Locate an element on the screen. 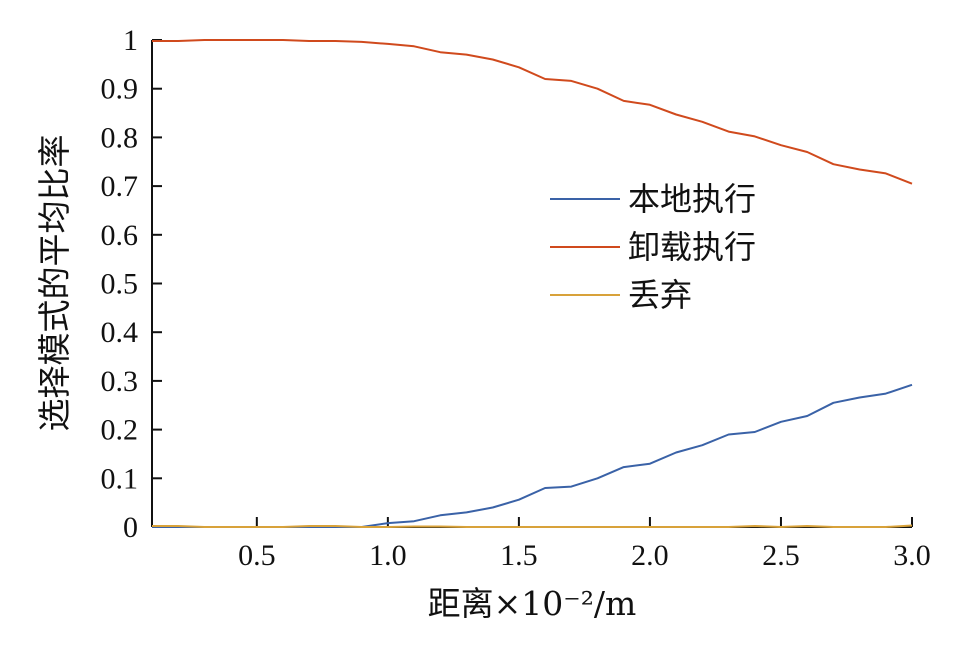 This screenshot has height=648, width=956. y-tick-label: 0 is located at coordinates (130, 527).